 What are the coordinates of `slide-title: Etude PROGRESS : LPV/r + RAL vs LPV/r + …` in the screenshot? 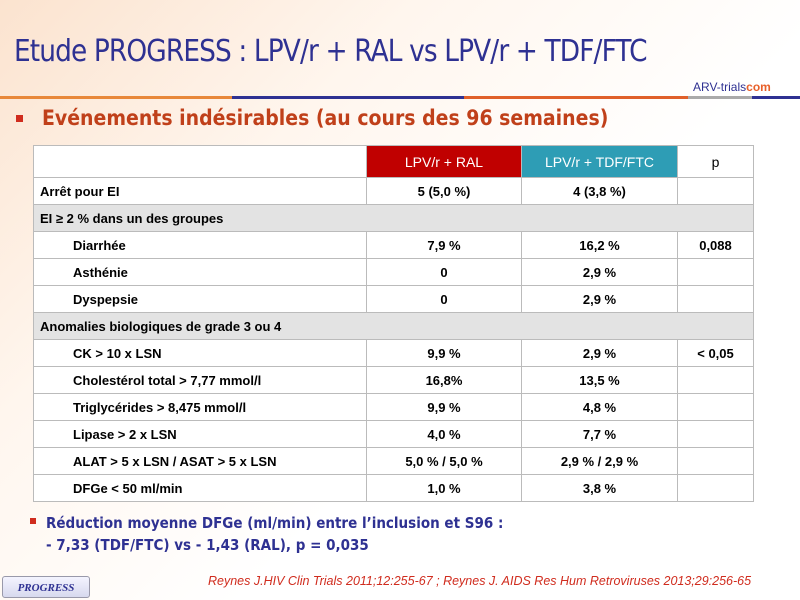 It's located at (331, 51).